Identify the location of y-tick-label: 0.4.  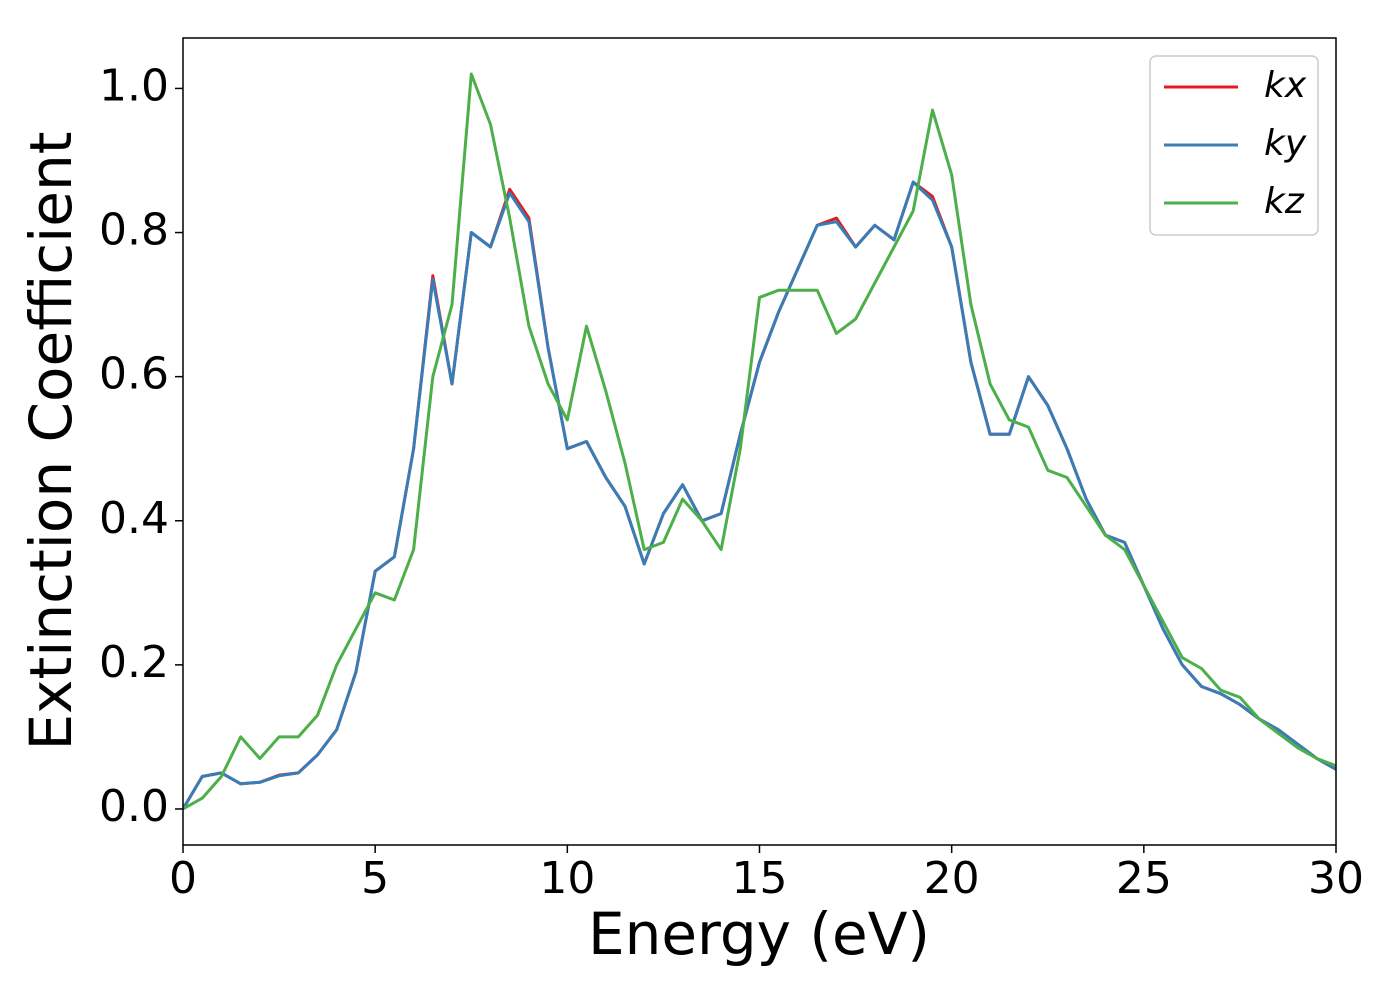
(134, 518).